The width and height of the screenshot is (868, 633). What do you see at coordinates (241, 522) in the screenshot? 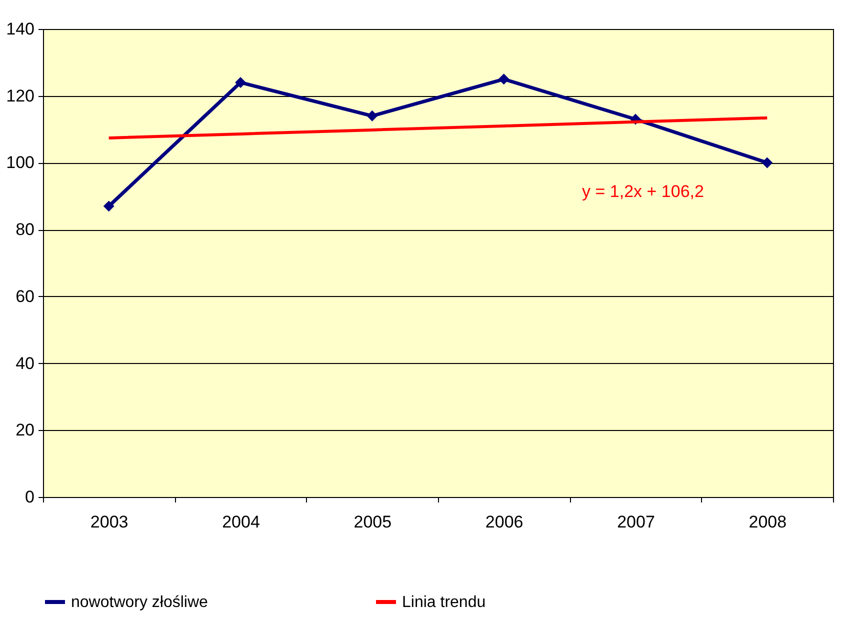
I see `x-tick-label: 2004` at bounding box center [241, 522].